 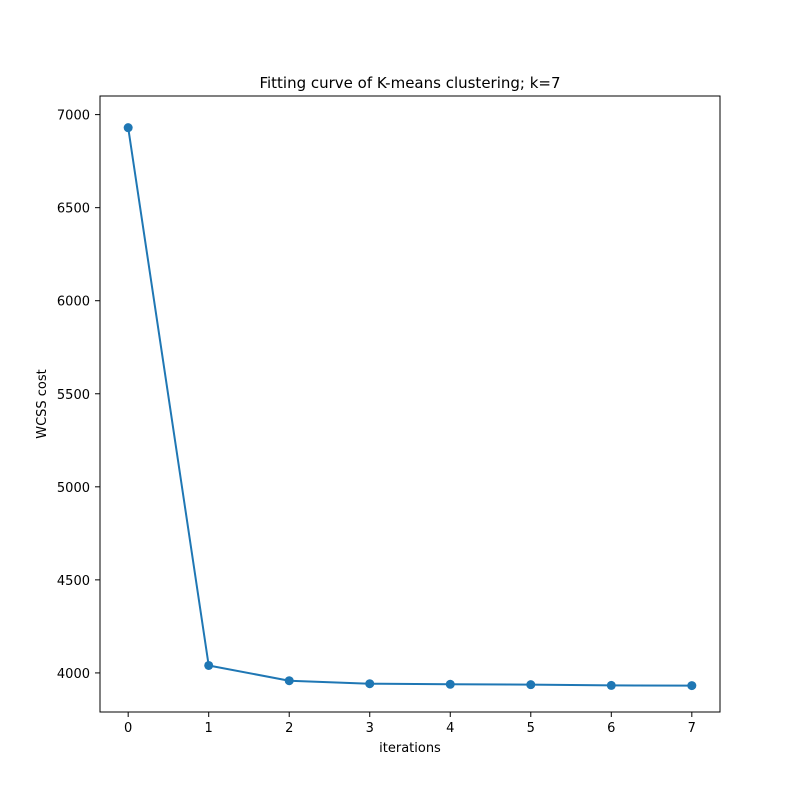 What do you see at coordinates (692, 728) in the screenshot?
I see `x-tick-label: 7` at bounding box center [692, 728].